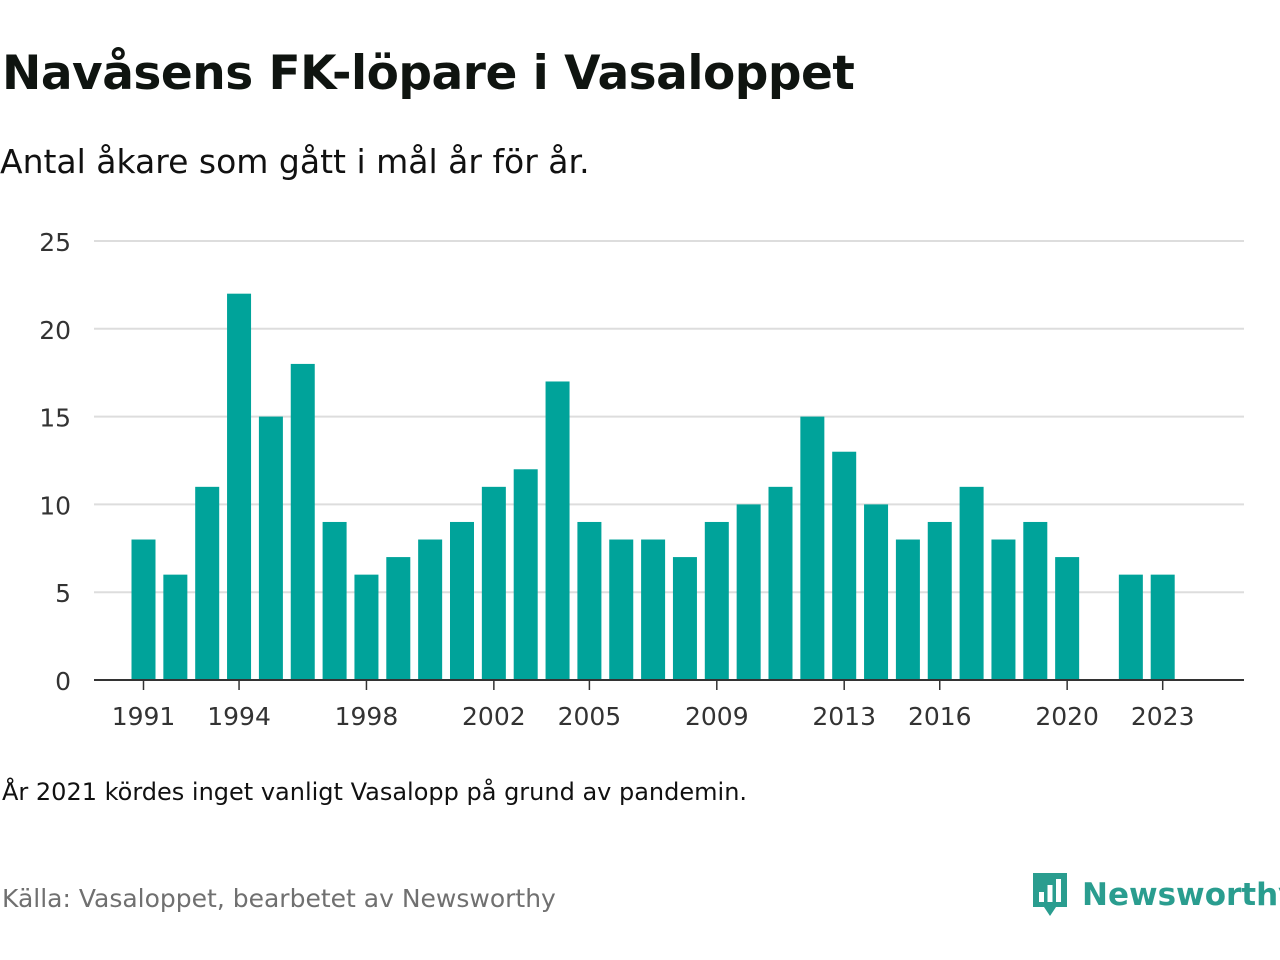 Image resolution: width=1280 pixels, height=960 pixels. I want to click on bar-1994, so click(239, 486).